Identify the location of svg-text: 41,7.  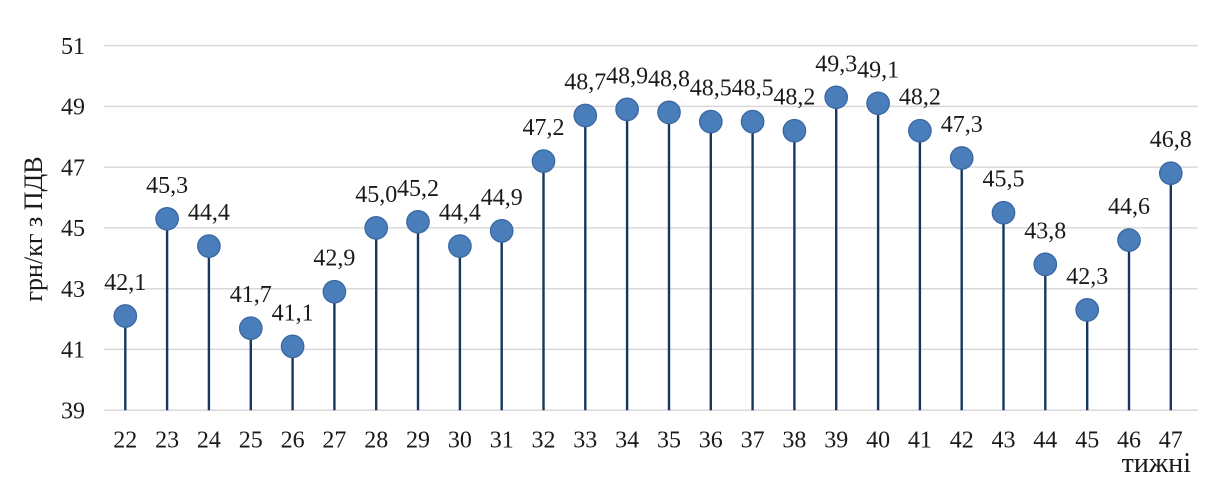
(251, 295).